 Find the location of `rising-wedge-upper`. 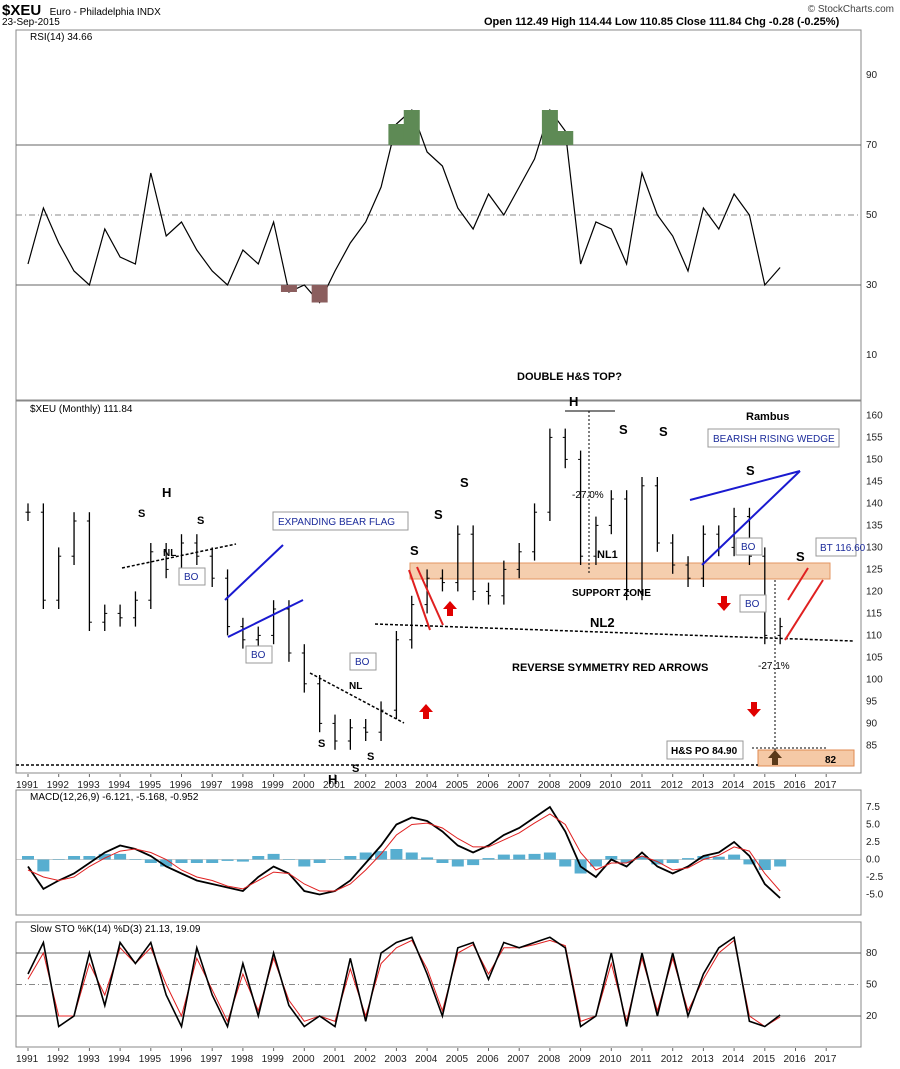

rising-wedge-upper is located at coordinates (745, 485).